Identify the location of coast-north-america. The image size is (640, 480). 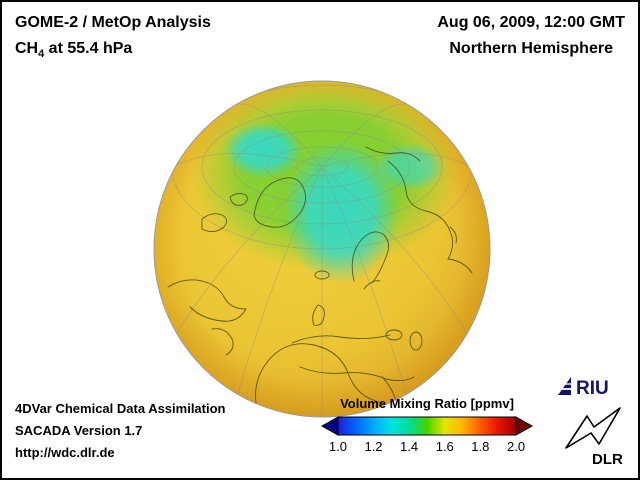
(207, 300).